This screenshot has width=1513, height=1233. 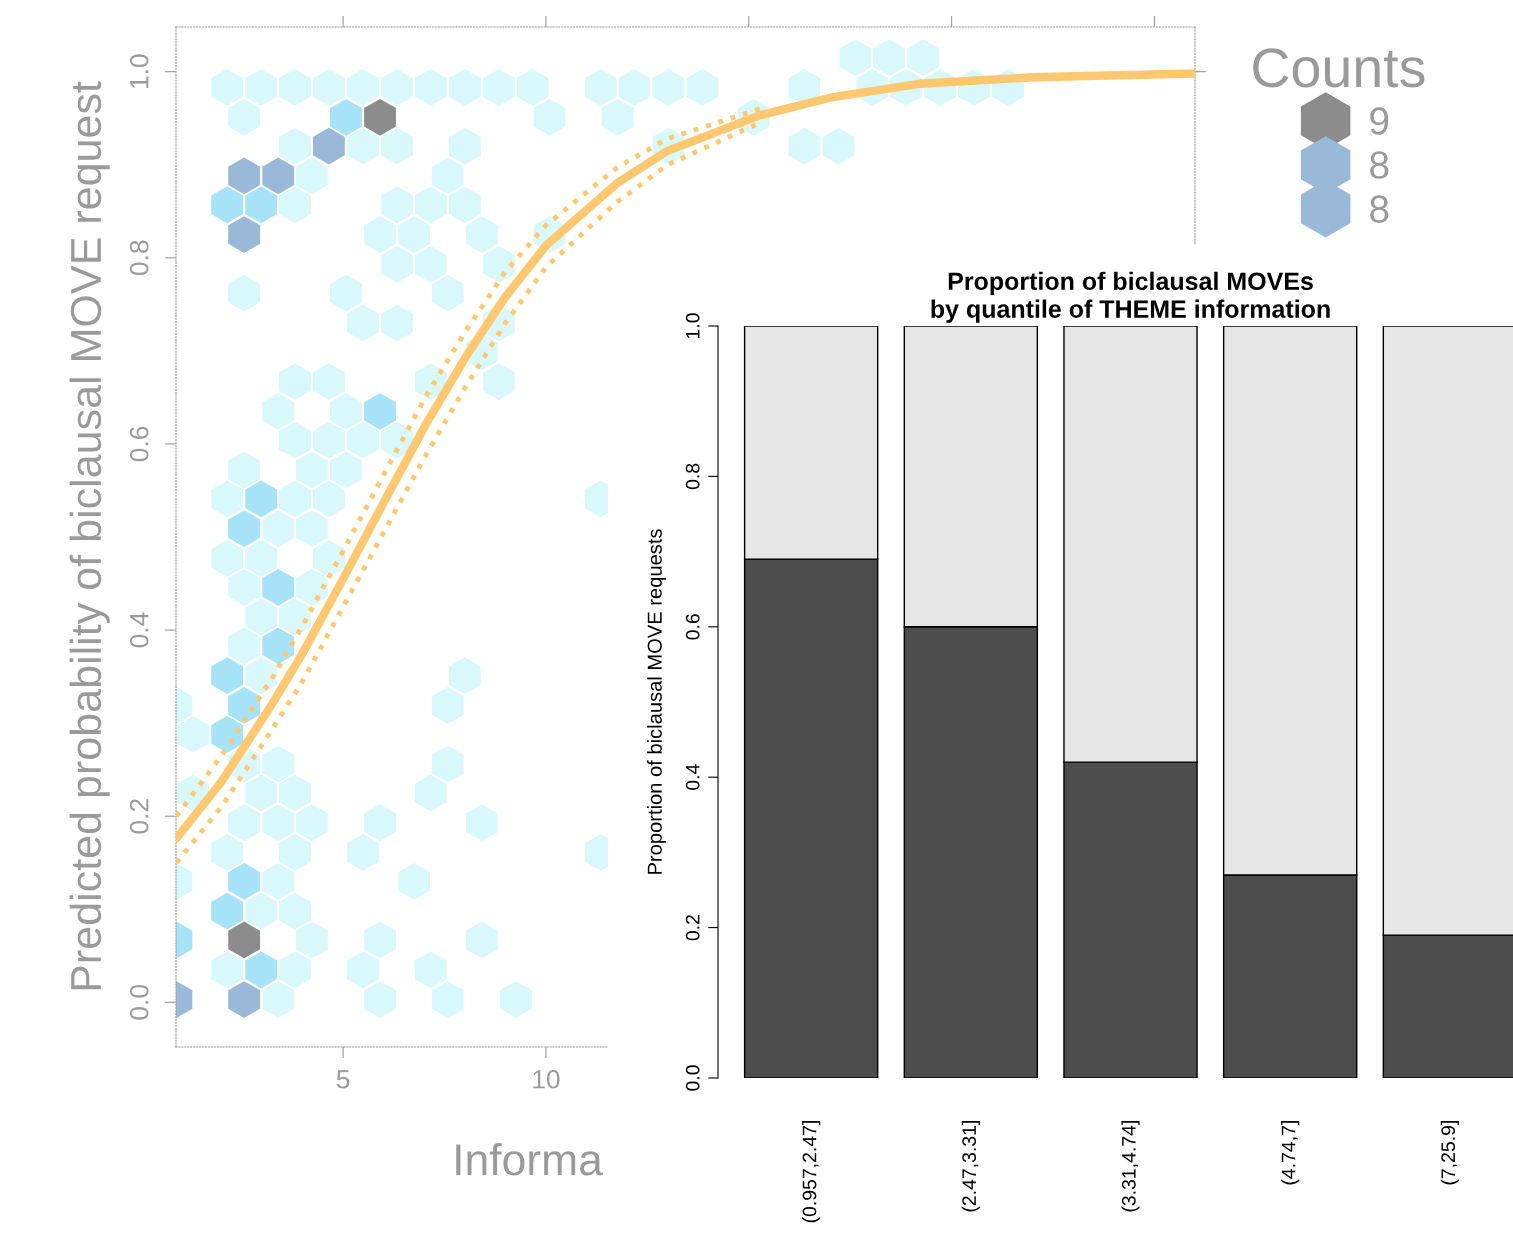 I want to click on x-tick-label: (3.31,4.74], so click(x=1130, y=1166).